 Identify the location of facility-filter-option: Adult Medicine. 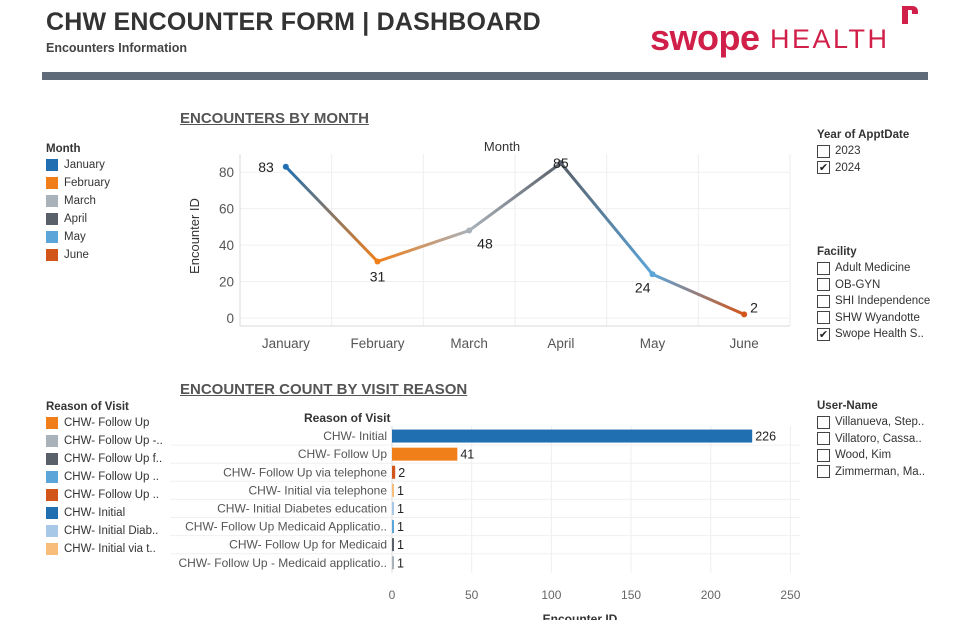
(873, 268).